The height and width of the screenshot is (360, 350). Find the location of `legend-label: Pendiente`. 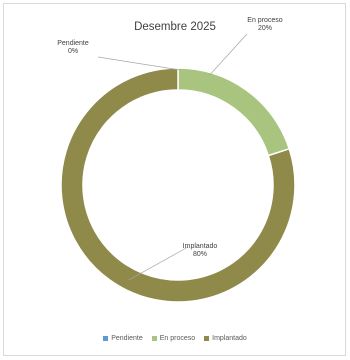

legend-label: Pendiente is located at coordinates (127, 338).